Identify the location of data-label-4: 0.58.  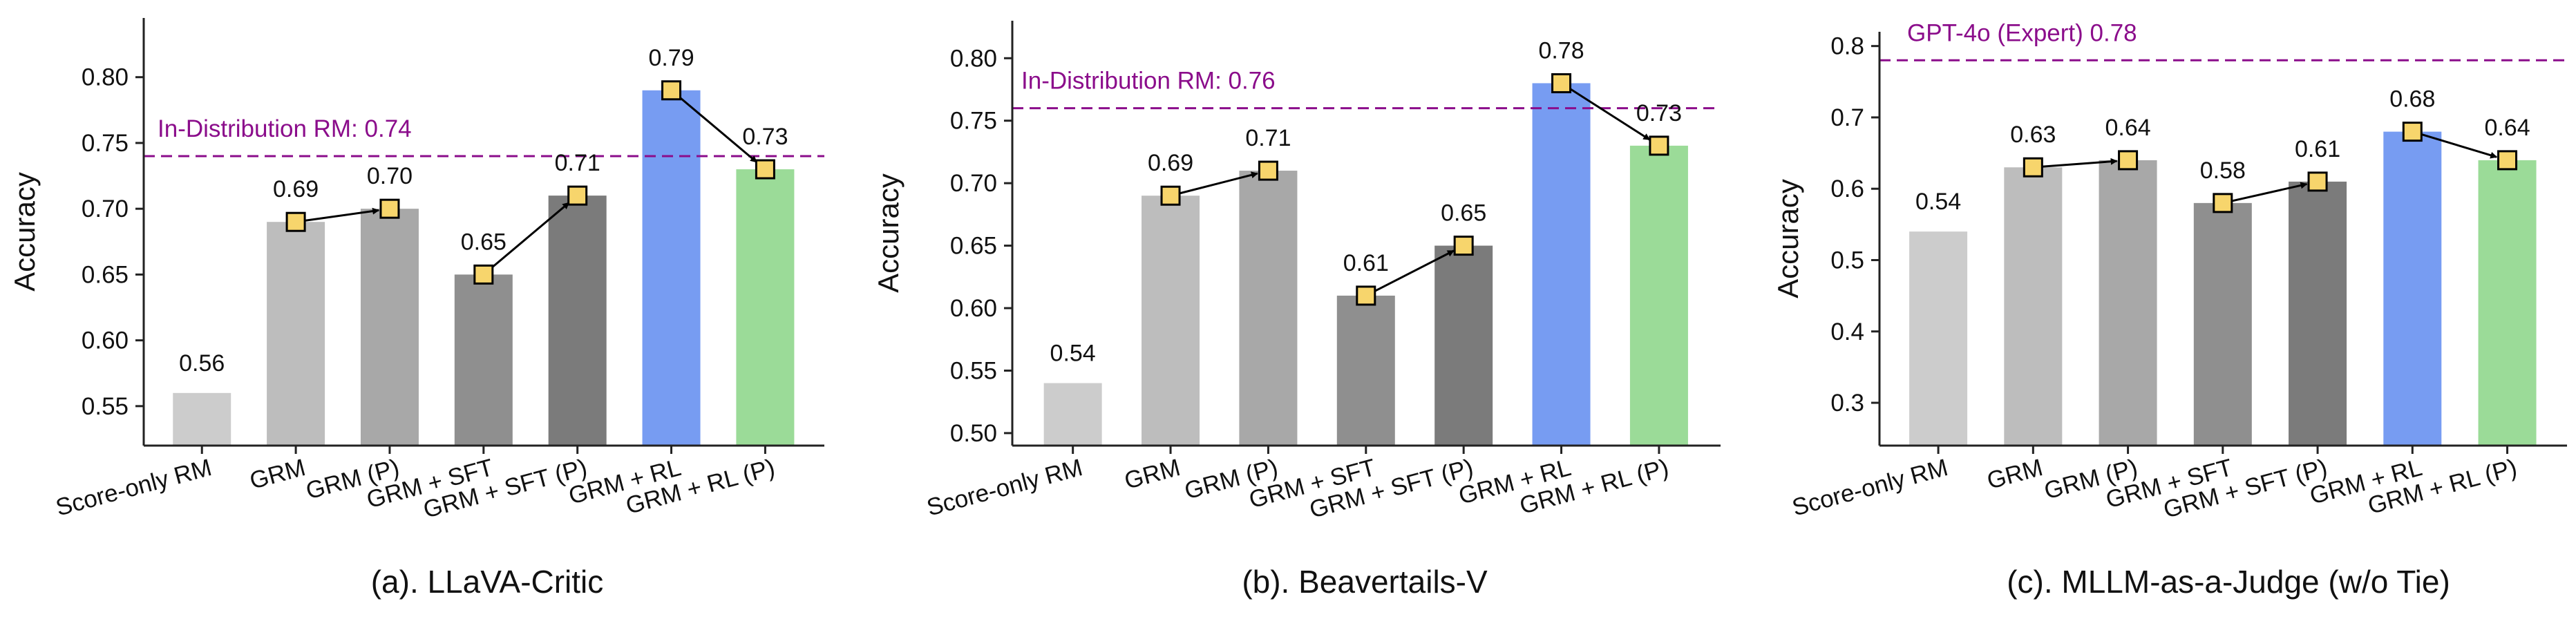
(2223, 171).